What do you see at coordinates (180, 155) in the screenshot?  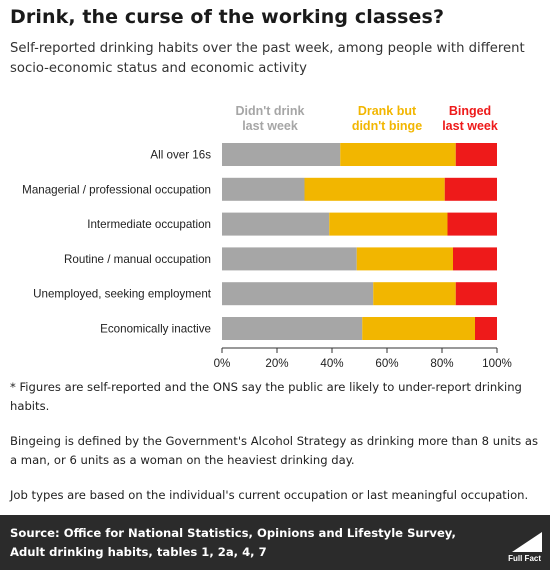 I see `category-label: All over 16s` at bounding box center [180, 155].